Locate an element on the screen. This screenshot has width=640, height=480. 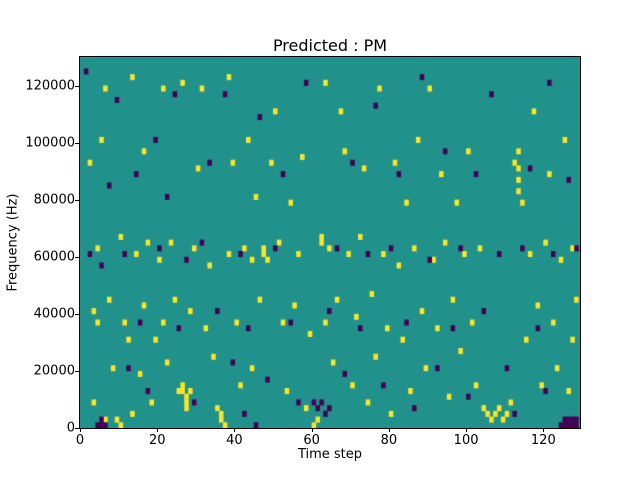
x-axis-label: Time step is located at coordinates (330, 454).